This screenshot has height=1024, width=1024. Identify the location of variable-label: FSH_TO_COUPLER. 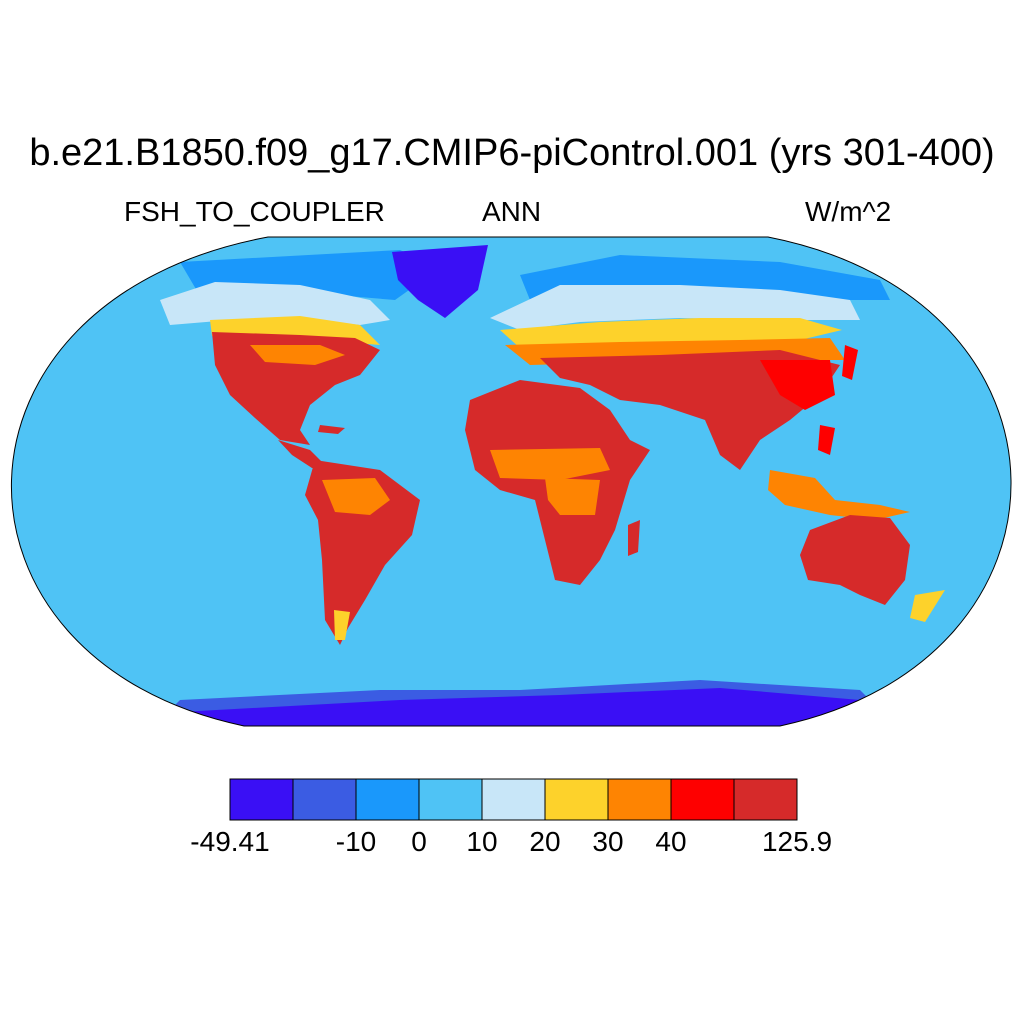
(254, 211).